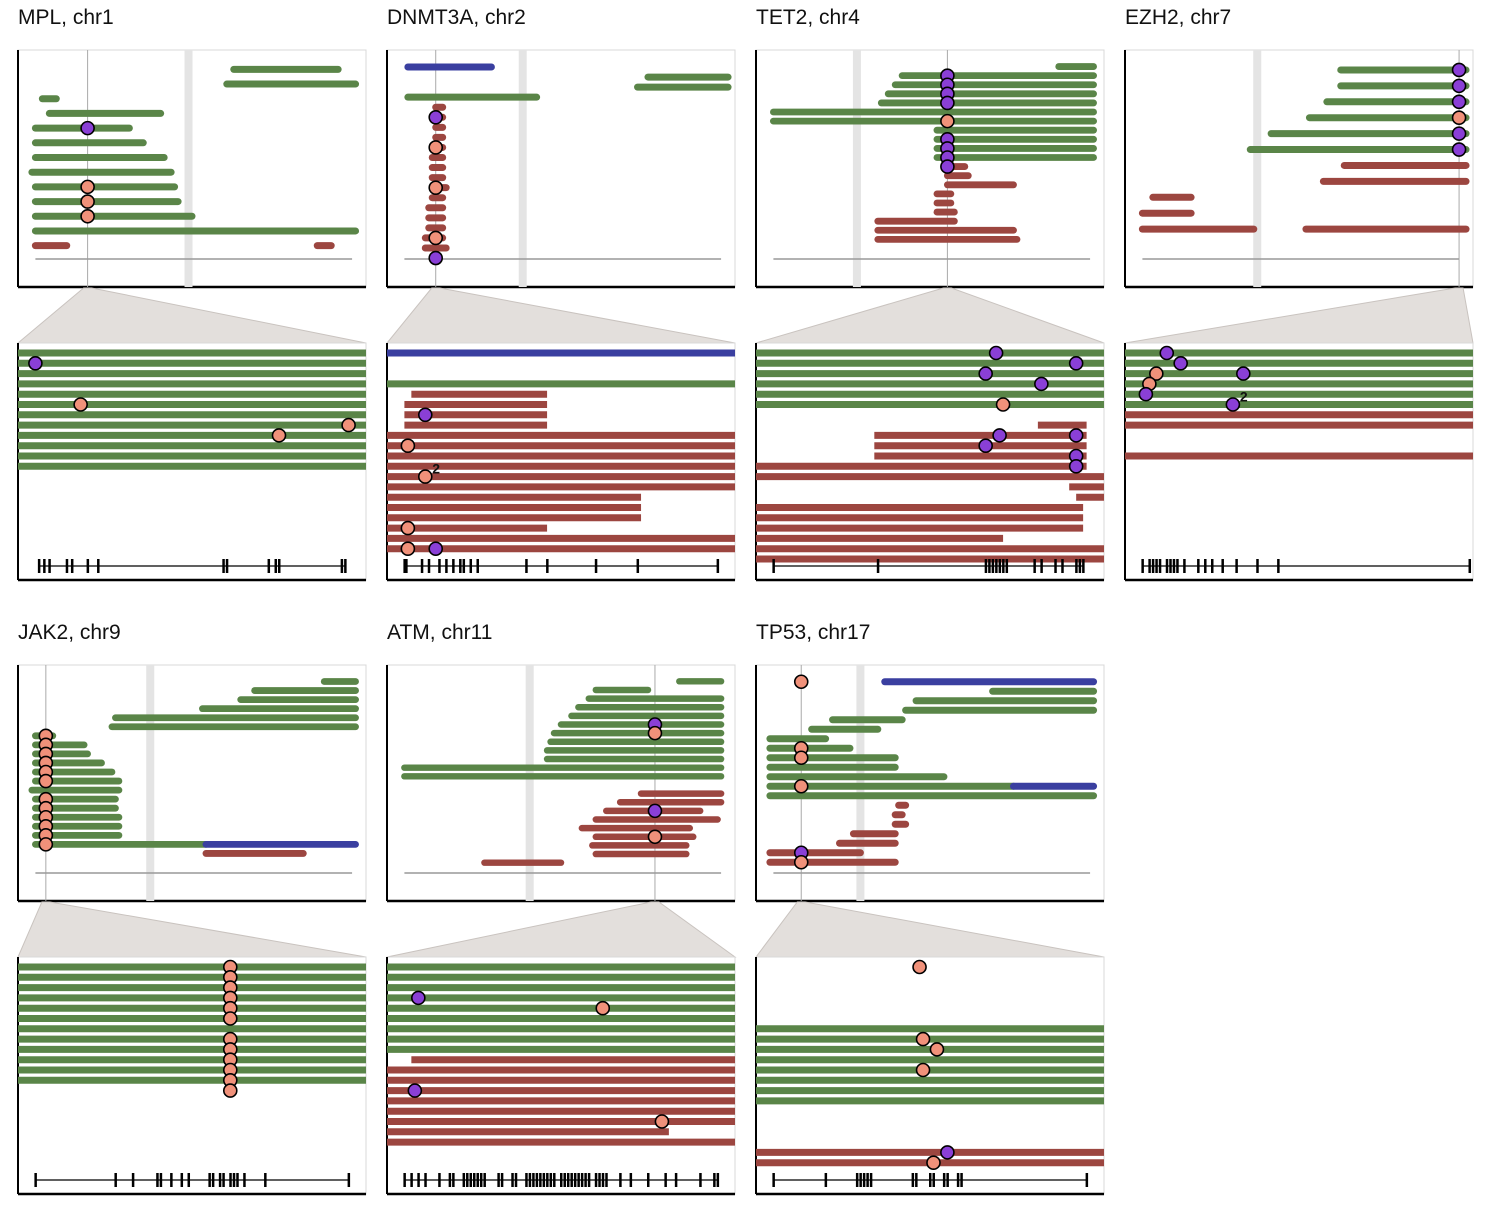  I want to click on zoom-frame-jak2, so click(192, 1075).